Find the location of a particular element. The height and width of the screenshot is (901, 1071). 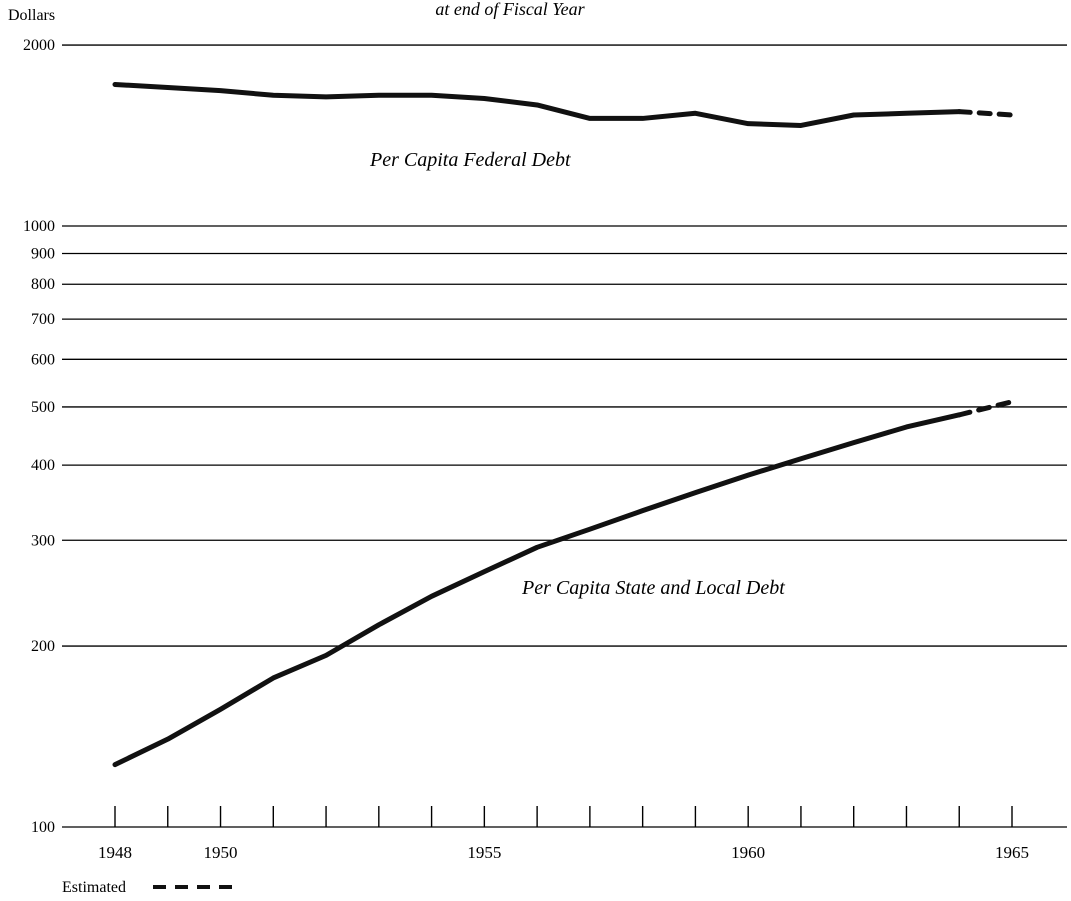

x-tick-label-1965: 1965 is located at coordinates (1012, 852).